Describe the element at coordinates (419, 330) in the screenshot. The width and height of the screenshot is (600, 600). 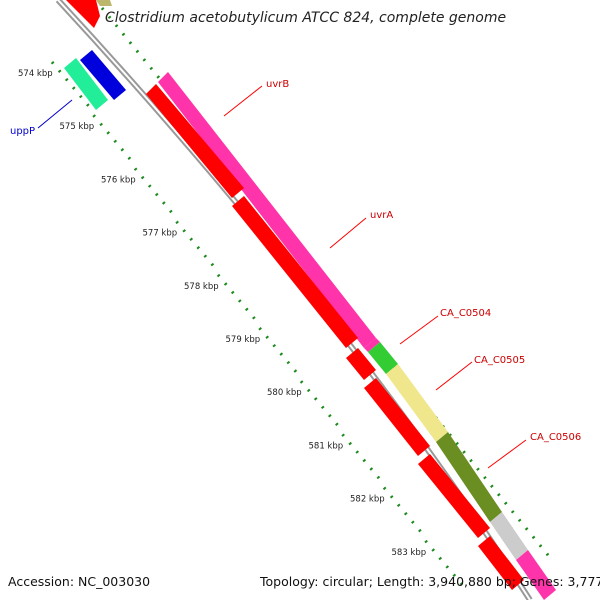
I see `CA_C0504-leader` at that location.